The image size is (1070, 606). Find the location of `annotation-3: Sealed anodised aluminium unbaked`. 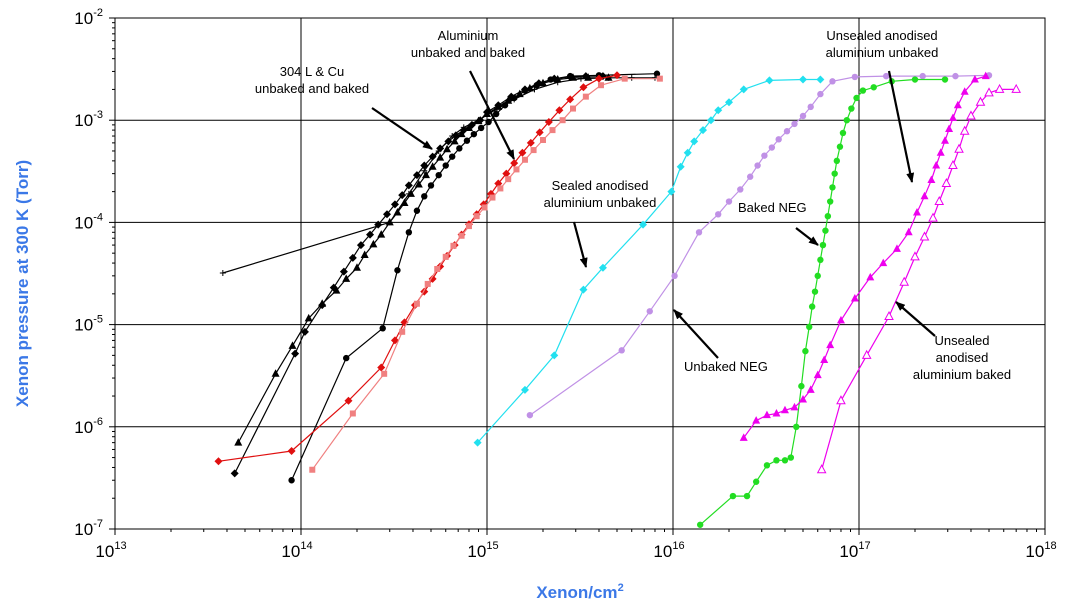

annotation-3: Sealed anodised aluminium unbaked is located at coordinates (600, 223).